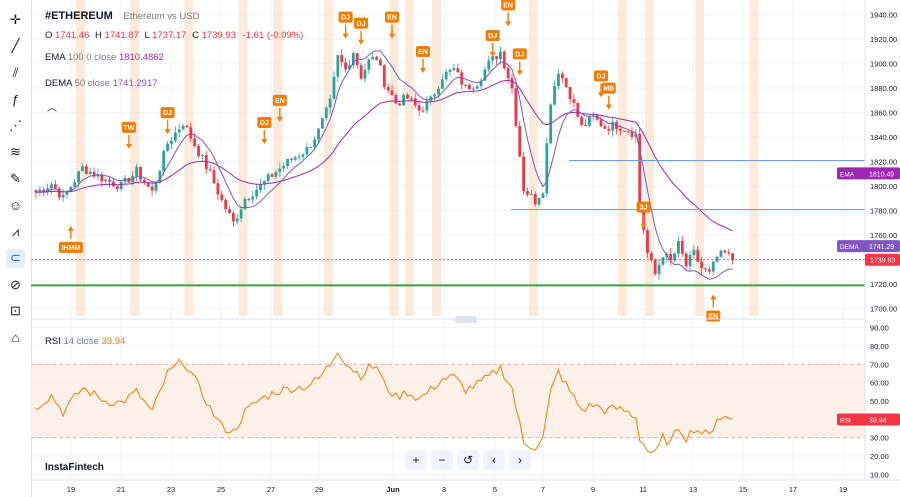 This screenshot has height=497, width=900. I want to click on measure-icon: ≋, so click(15, 151).